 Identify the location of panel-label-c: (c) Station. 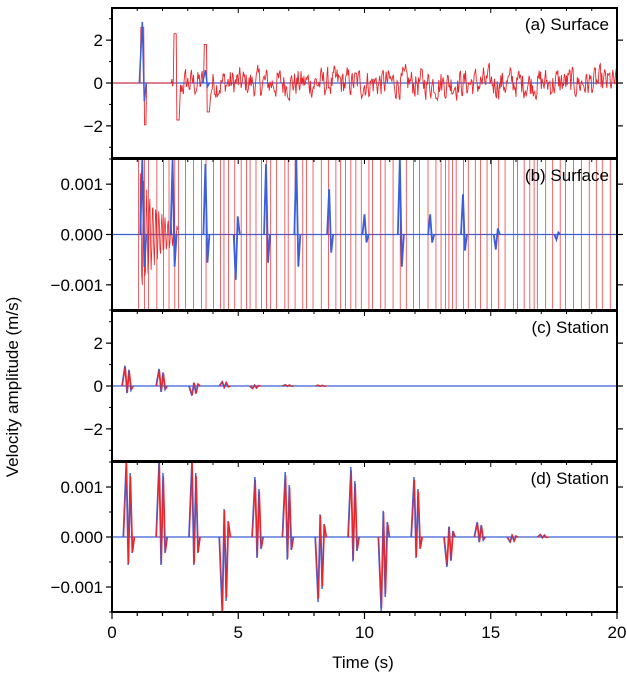
(570, 327).